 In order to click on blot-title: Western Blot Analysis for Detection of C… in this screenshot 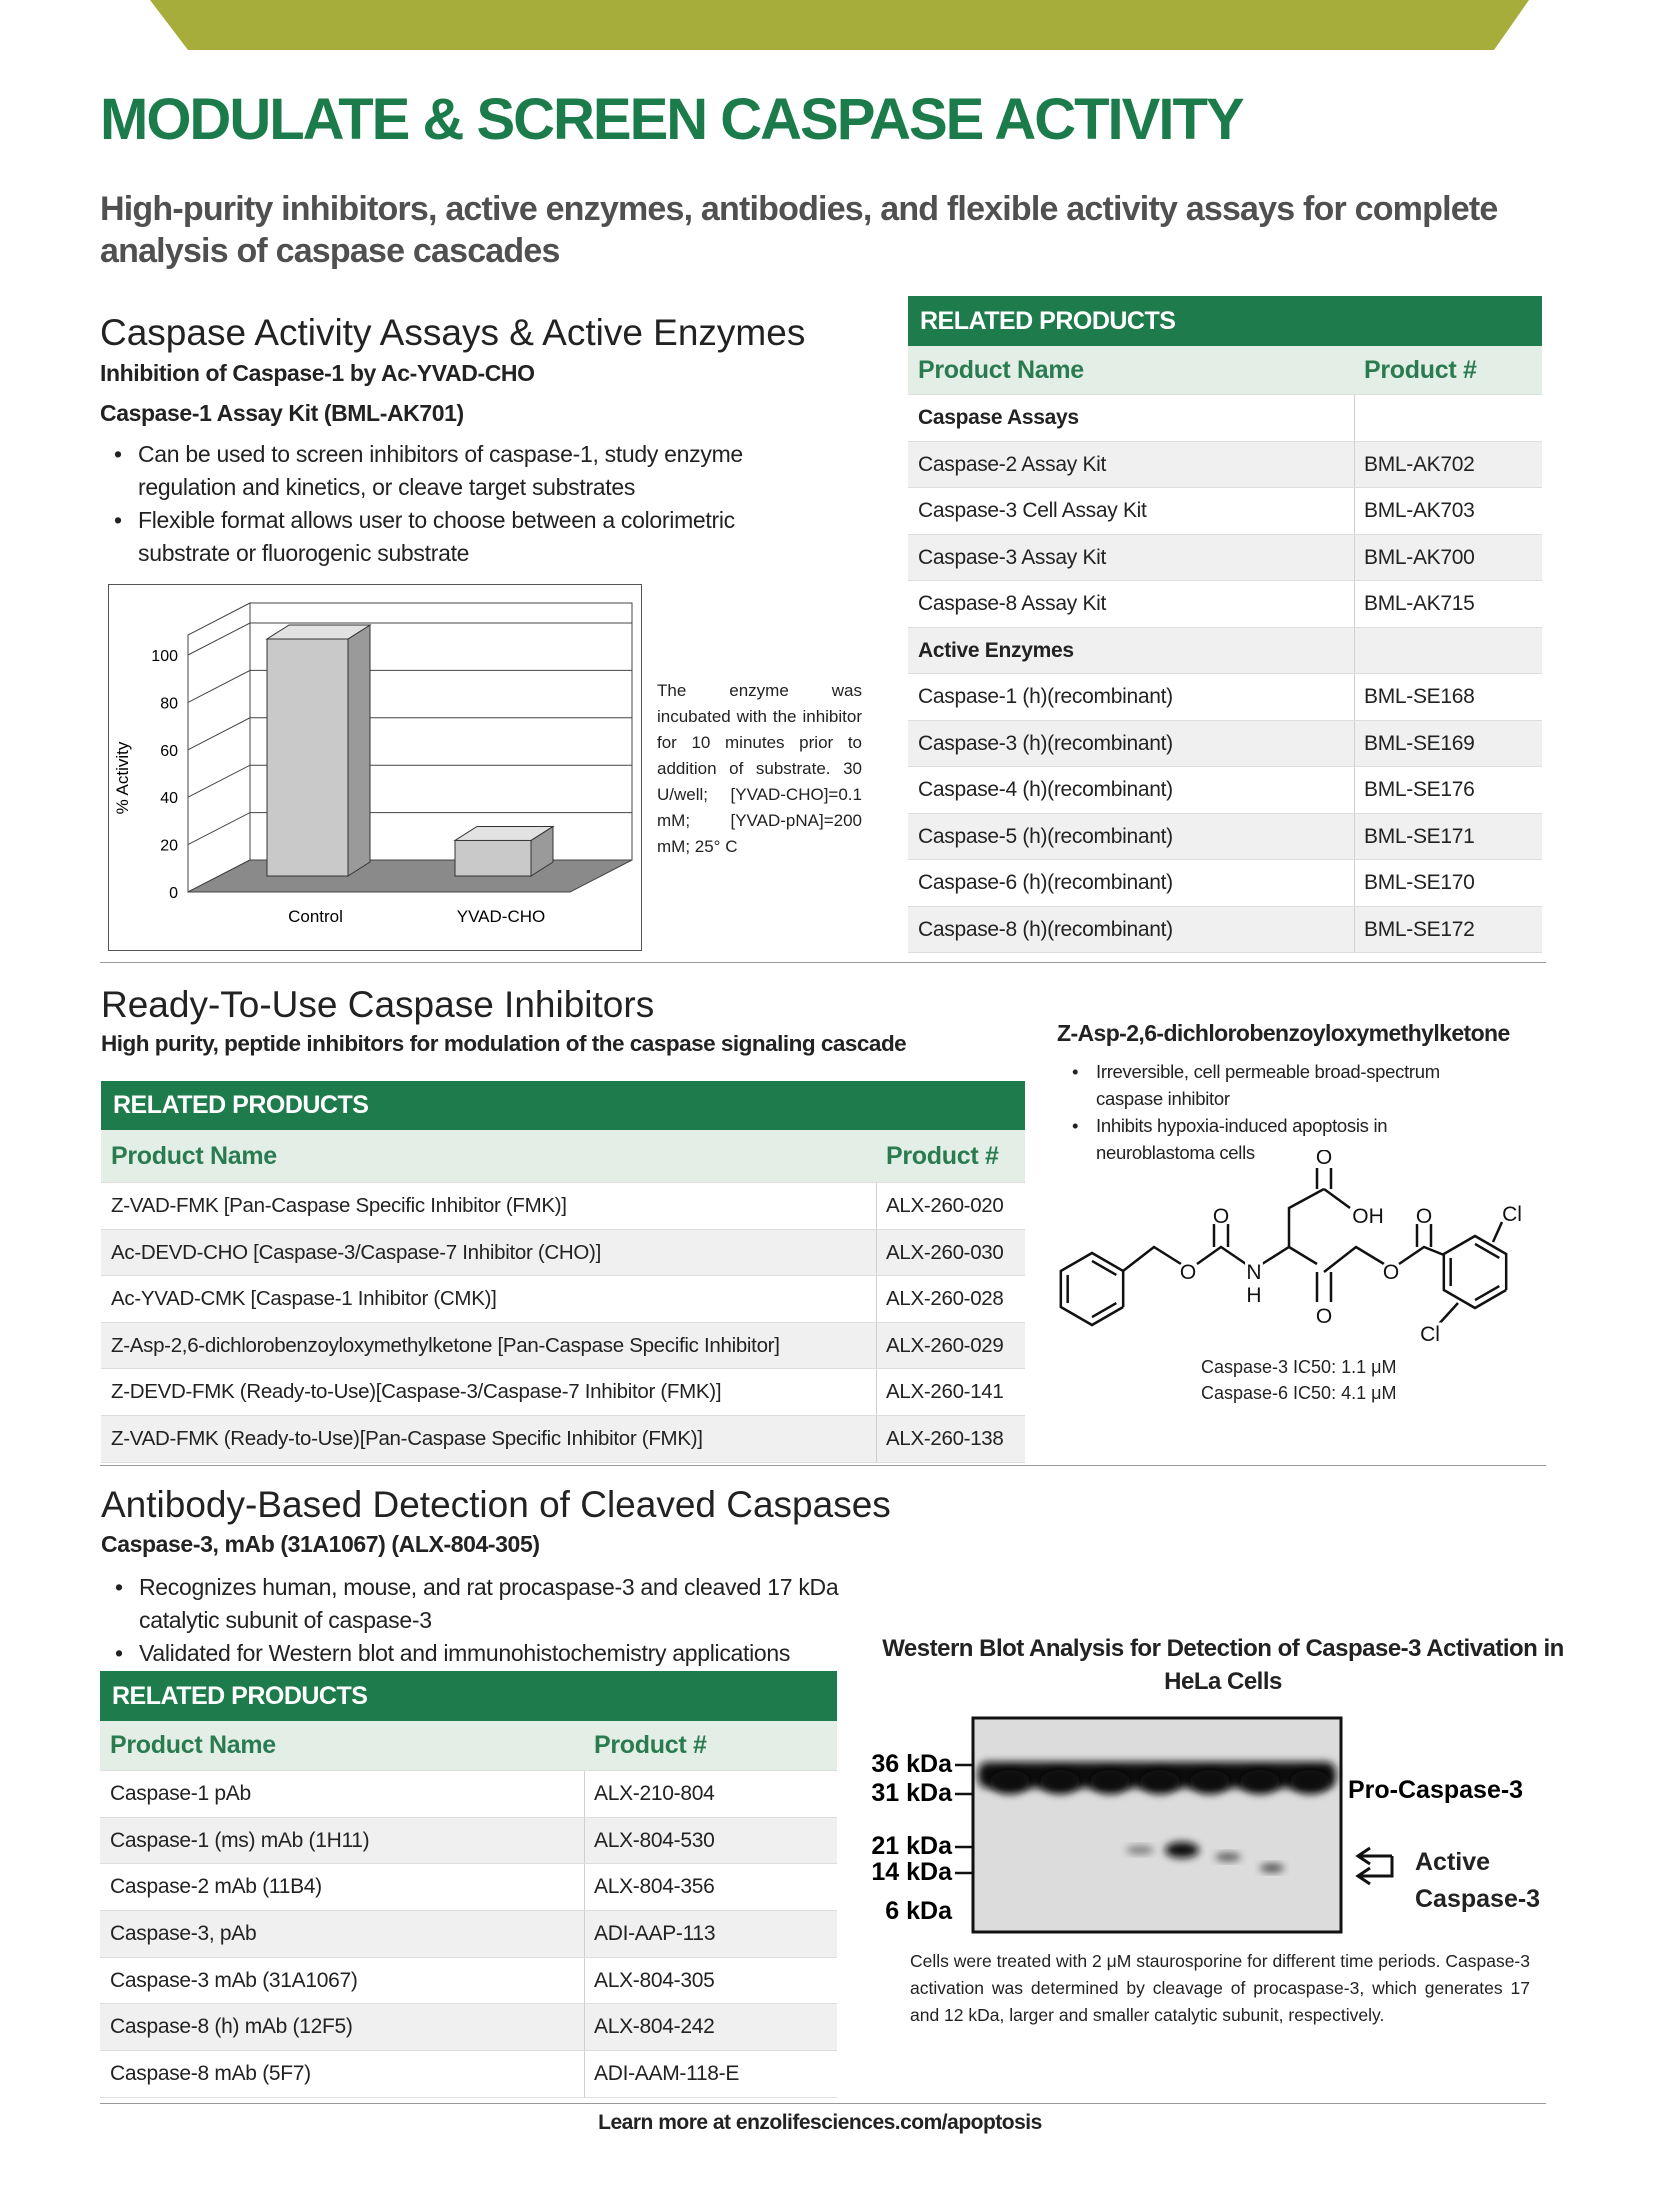, I will do `click(1223, 1665)`.